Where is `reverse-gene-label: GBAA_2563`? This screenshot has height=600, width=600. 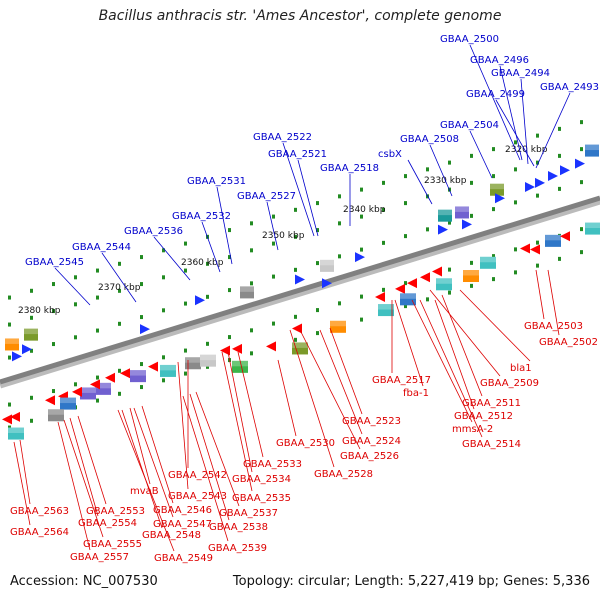
reverse-gene-label: GBAA_2563 is located at coordinates (39, 511).